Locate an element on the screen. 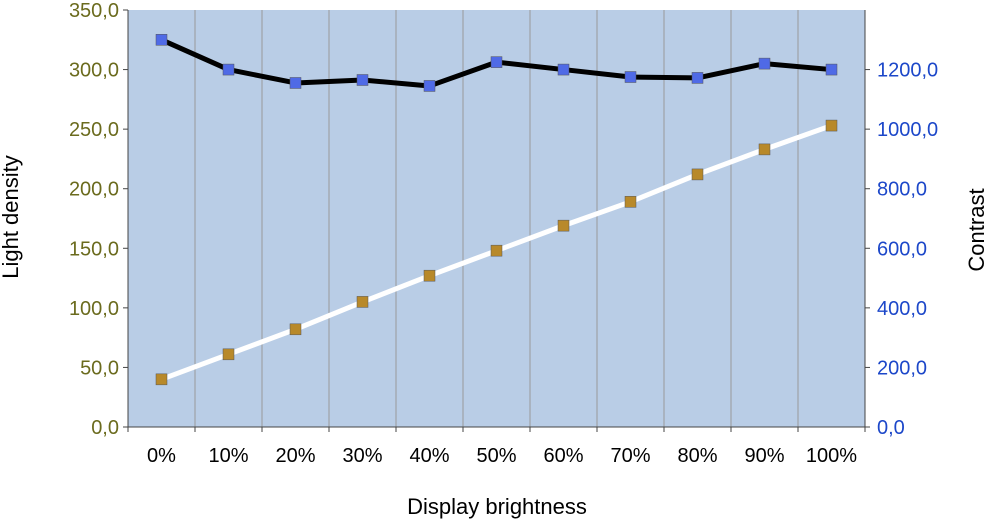 The width and height of the screenshot is (1000, 521). x-tick-label: 40% is located at coordinates (429, 456).